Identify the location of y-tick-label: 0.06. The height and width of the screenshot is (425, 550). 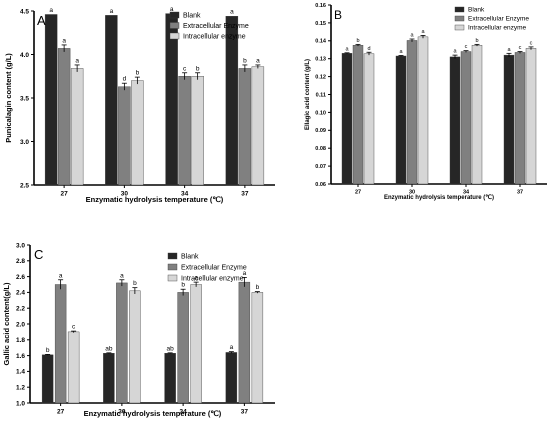
(320, 185).